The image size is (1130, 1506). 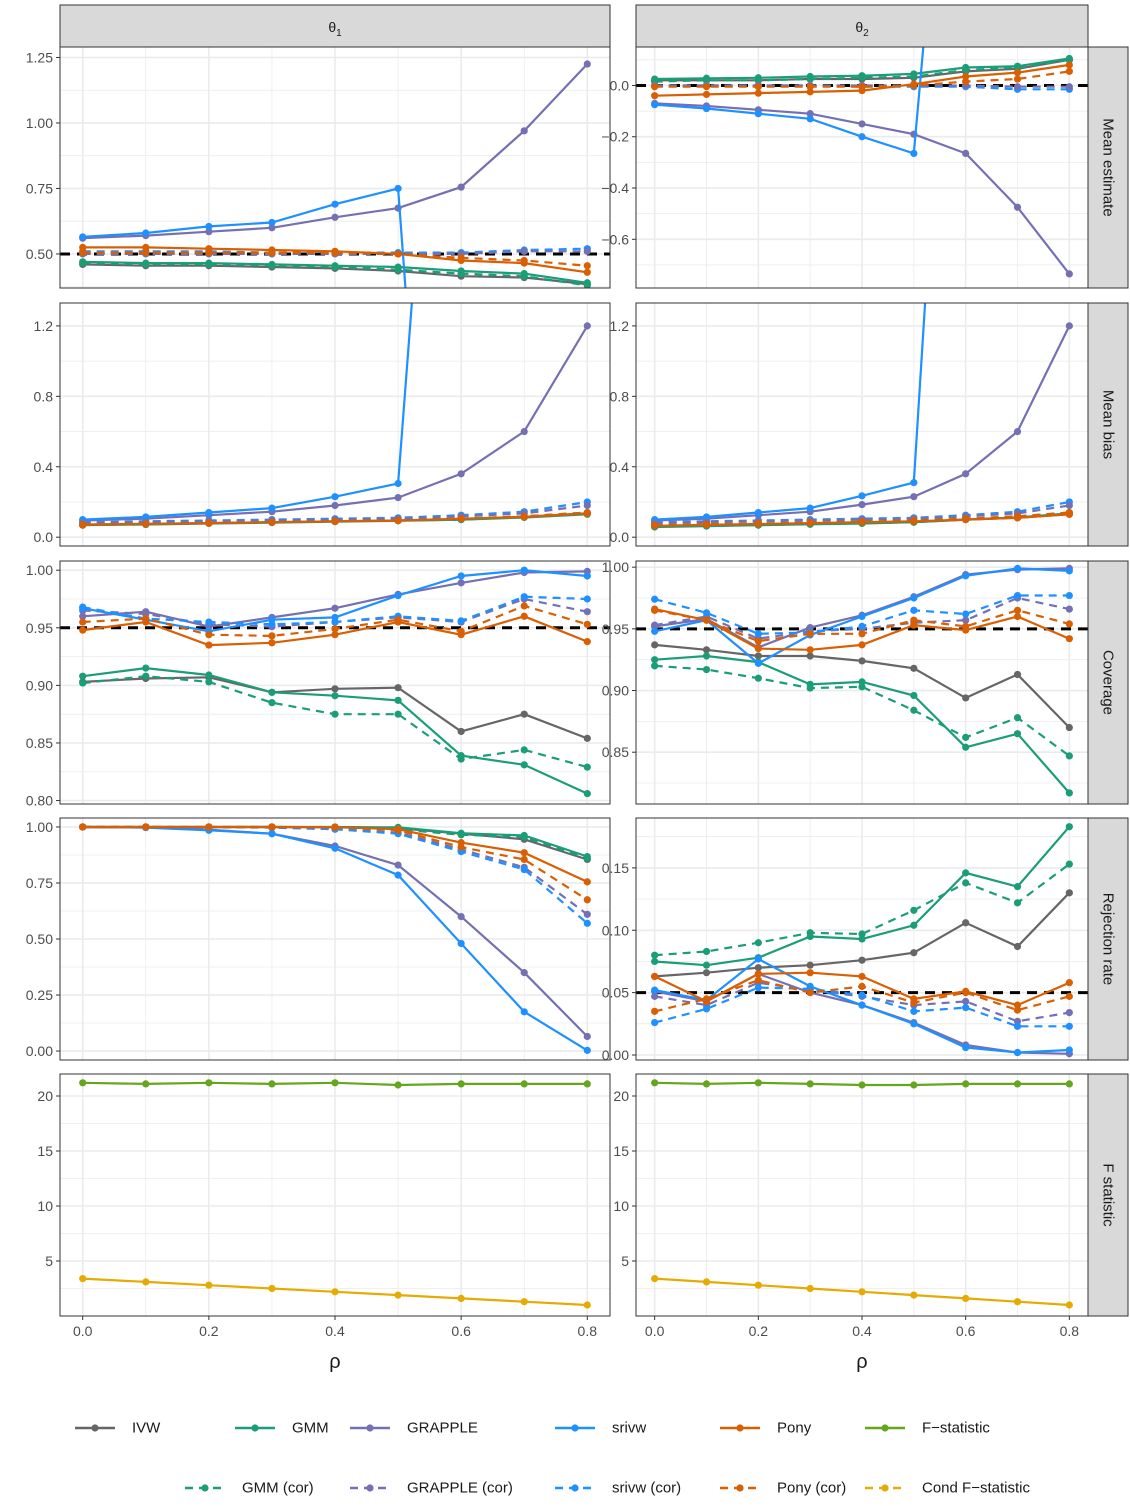 What do you see at coordinates (1108, 939) in the screenshot?
I see `row-strip-label: Rejection rate` at bounding box center [1108, 939].